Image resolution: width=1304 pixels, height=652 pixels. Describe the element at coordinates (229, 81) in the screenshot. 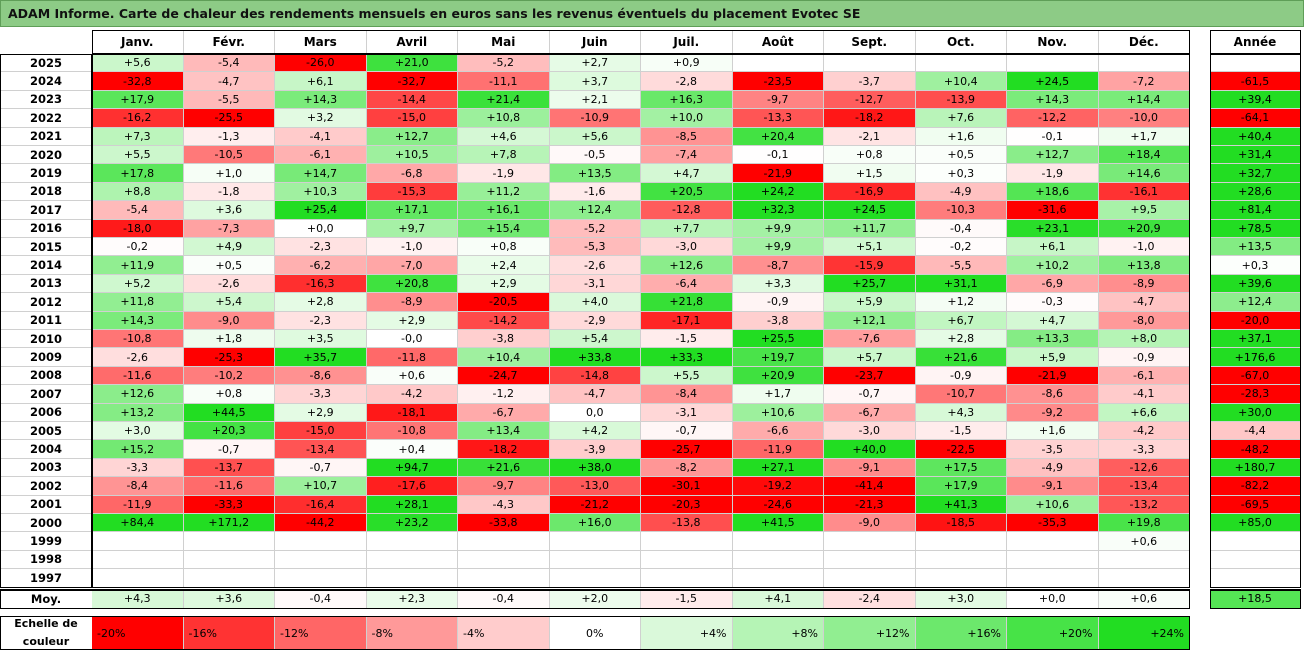

I see `heatmap-cell: -4,7` at that location.